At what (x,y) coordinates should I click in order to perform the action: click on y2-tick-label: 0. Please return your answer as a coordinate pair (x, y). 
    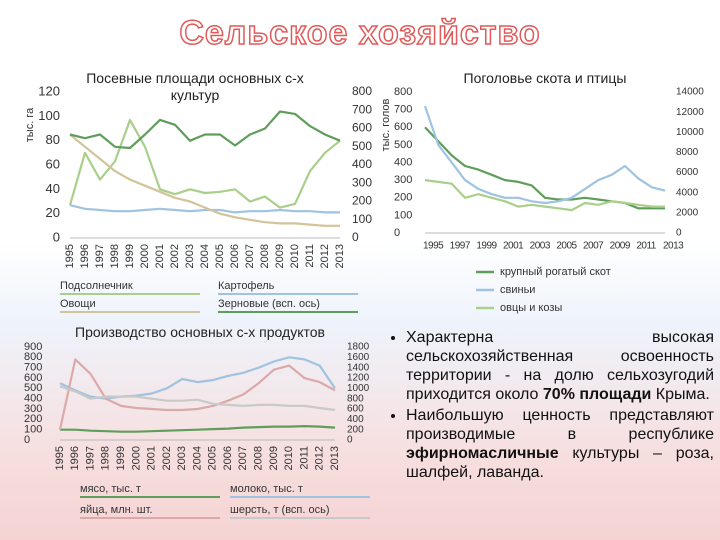
    Looking at the image, I should click on (350, 440).